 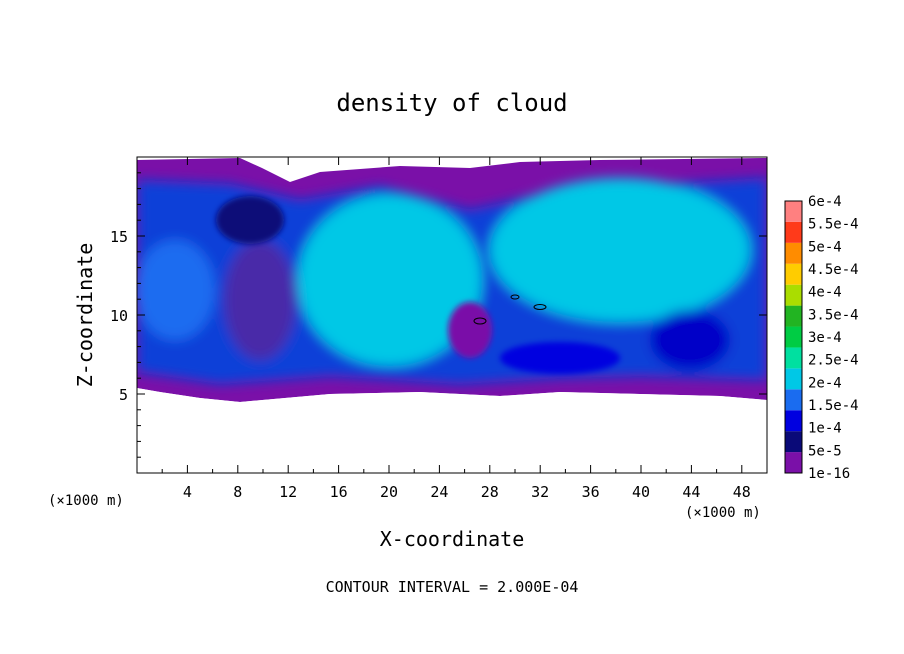 I want to click on colorbar-label: 6e-4, so click(x=825, y=202).